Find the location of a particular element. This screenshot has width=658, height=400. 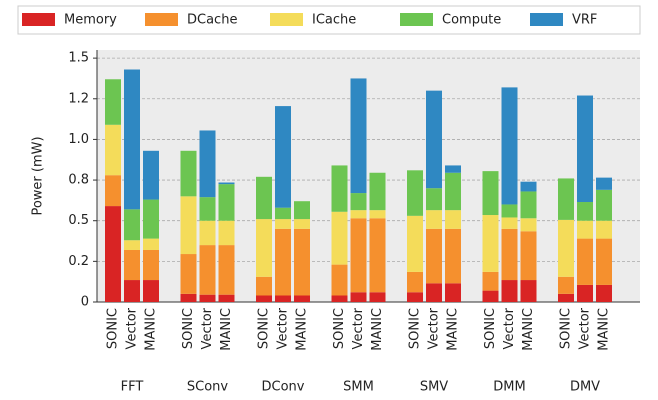

legend-label: Compute is located at coordinates (471, 20).